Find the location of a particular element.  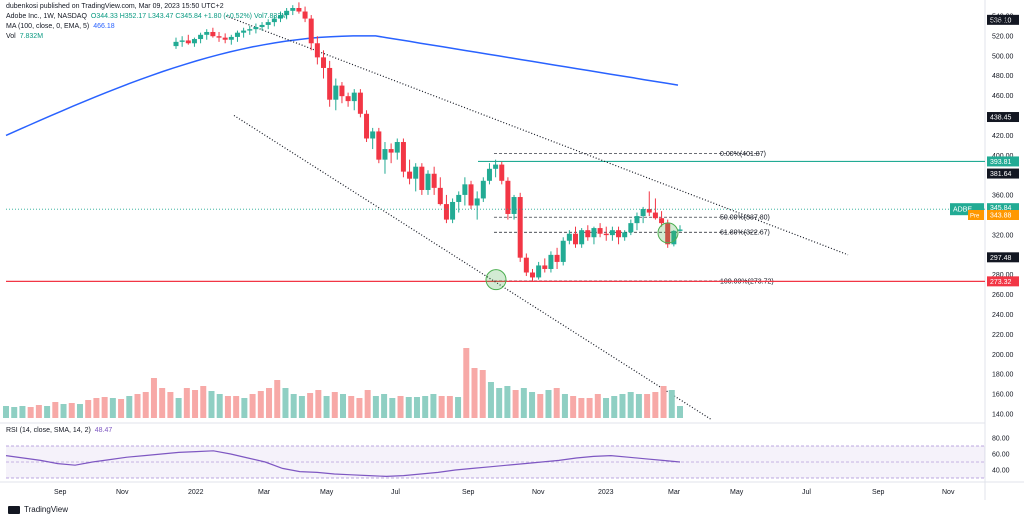

pre-price-bg is located at coordinates (1003, 214).